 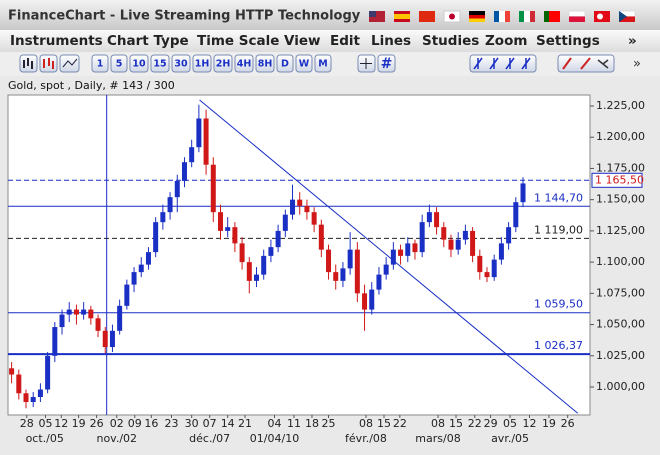 I want to click on x-tick-label: 14, so click(x=228, y=423).